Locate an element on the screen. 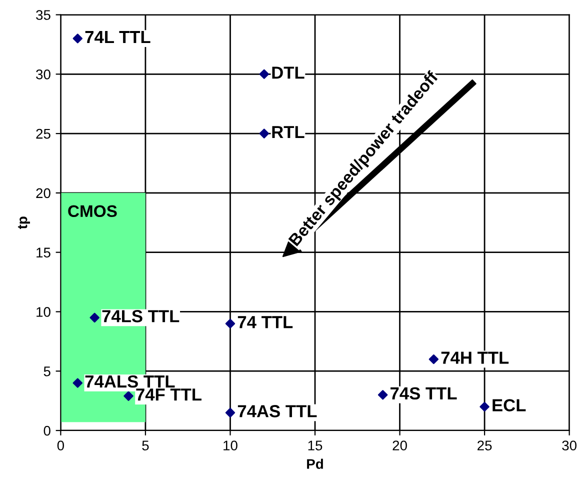  y-tick-label: 25 is located at coordinates (43, 133).